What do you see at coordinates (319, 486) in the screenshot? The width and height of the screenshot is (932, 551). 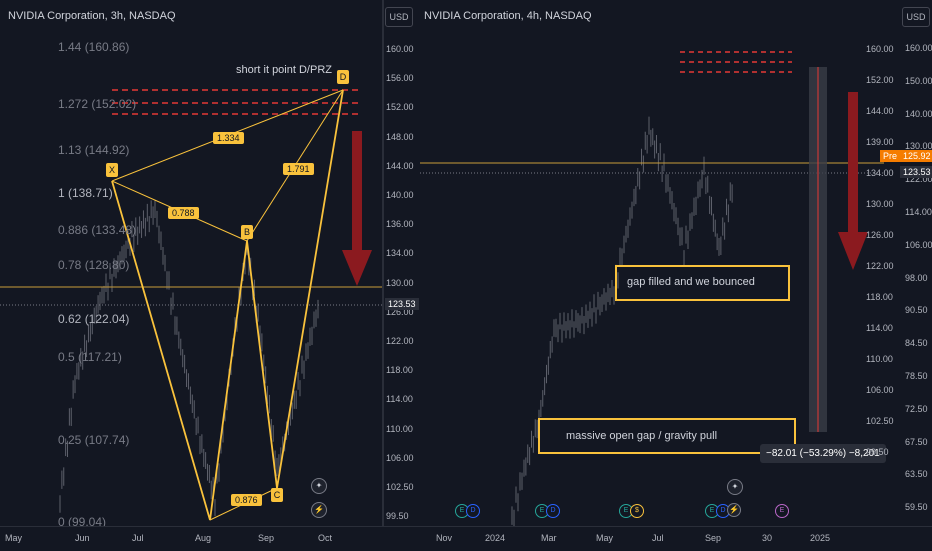 I see `add-icon: ✦` at bounding box center [319, 486].